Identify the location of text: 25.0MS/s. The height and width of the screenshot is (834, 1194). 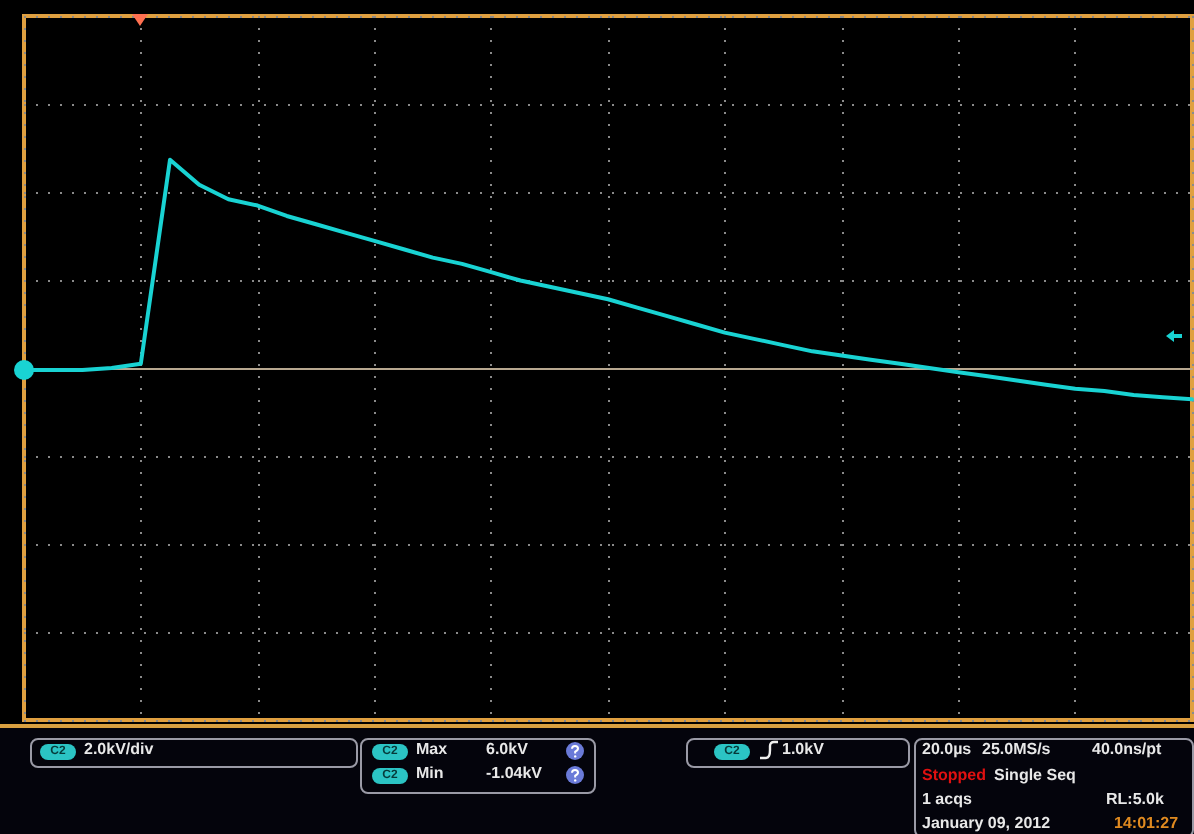
(1016, 750).